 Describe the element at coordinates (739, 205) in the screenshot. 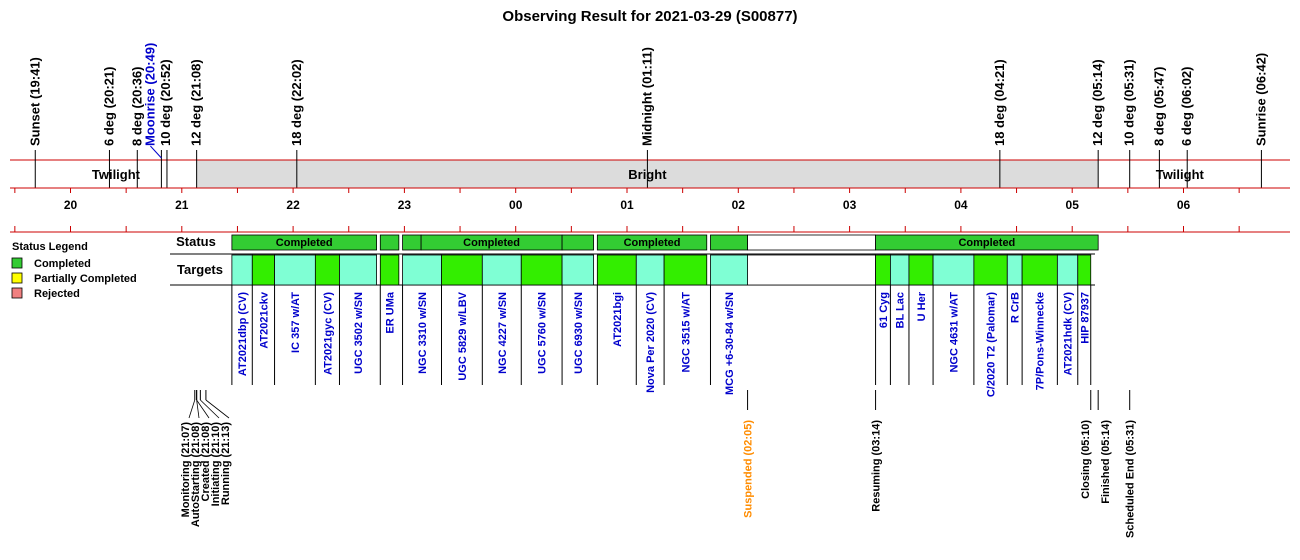

I see `hour-tick-label-6: 02` at that location.